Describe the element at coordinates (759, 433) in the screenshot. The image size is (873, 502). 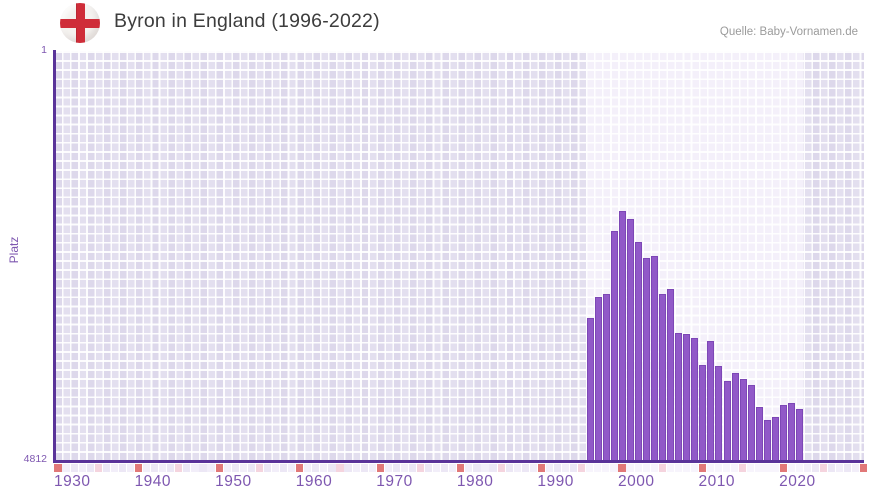
I see `bar-2017` at that location.